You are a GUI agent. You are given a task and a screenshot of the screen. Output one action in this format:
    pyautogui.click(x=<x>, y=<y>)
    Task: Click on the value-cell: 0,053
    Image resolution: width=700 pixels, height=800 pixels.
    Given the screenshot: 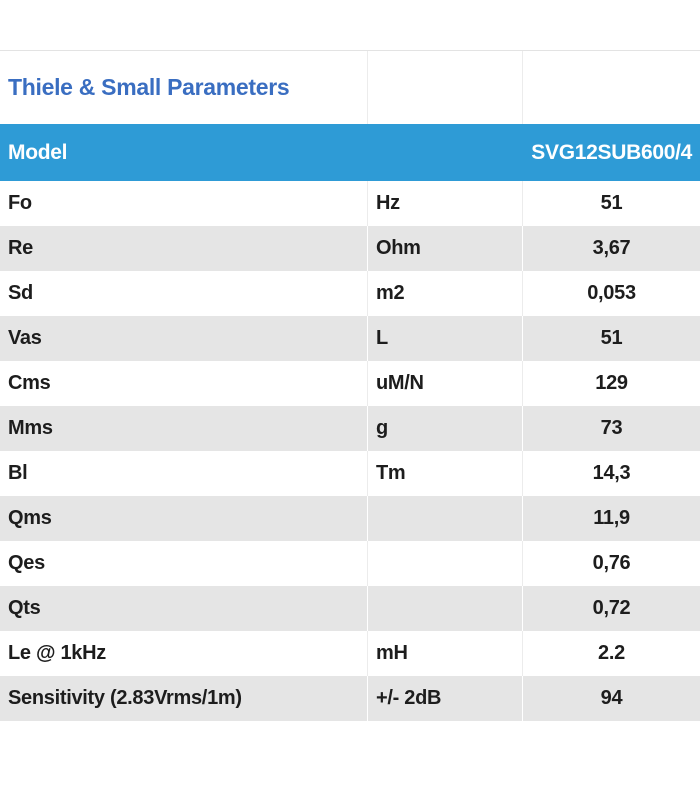 What is the action you would take?
    pyautogui.click(x=611, y=293)
    